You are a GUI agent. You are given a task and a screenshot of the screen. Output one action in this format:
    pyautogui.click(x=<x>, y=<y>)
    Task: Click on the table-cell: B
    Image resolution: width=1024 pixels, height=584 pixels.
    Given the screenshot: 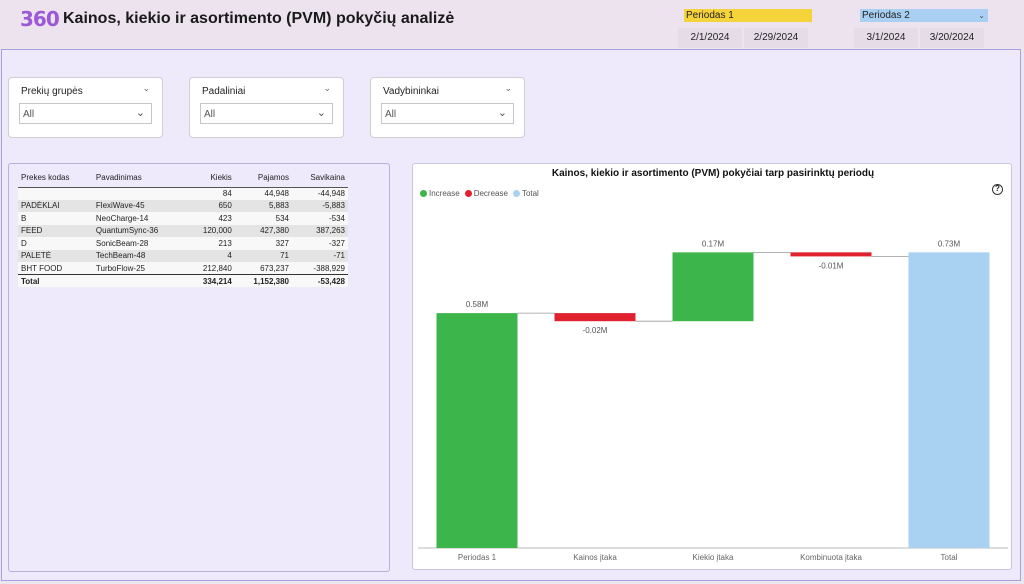 What is the action you would take?
    pyautogui.click(x=55, y=218)
    